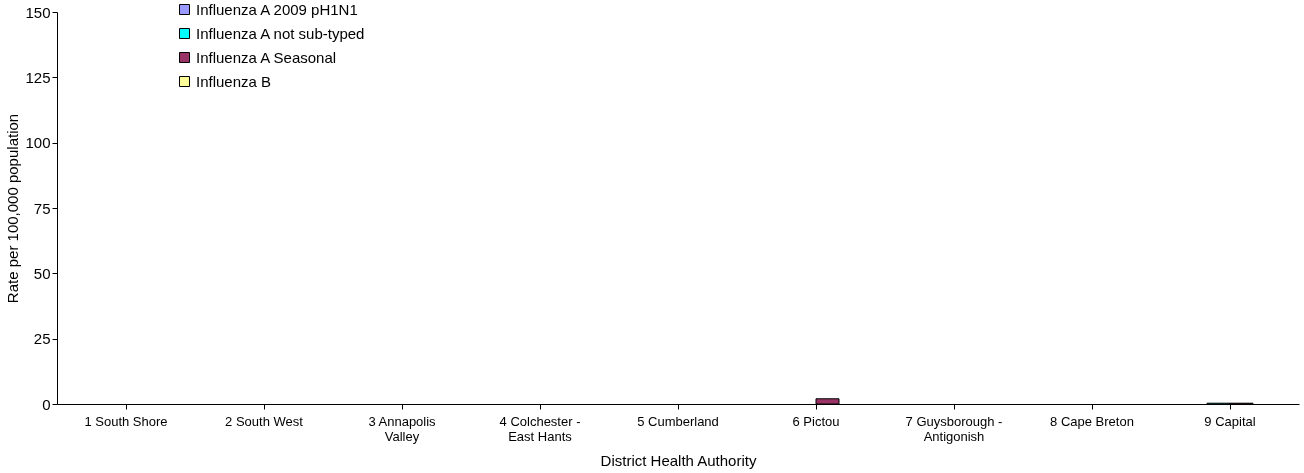  Describe the element at coordinates (280, 33) in the screenshot. I see `legend-label: Influenza A not sub-typed` at that location.